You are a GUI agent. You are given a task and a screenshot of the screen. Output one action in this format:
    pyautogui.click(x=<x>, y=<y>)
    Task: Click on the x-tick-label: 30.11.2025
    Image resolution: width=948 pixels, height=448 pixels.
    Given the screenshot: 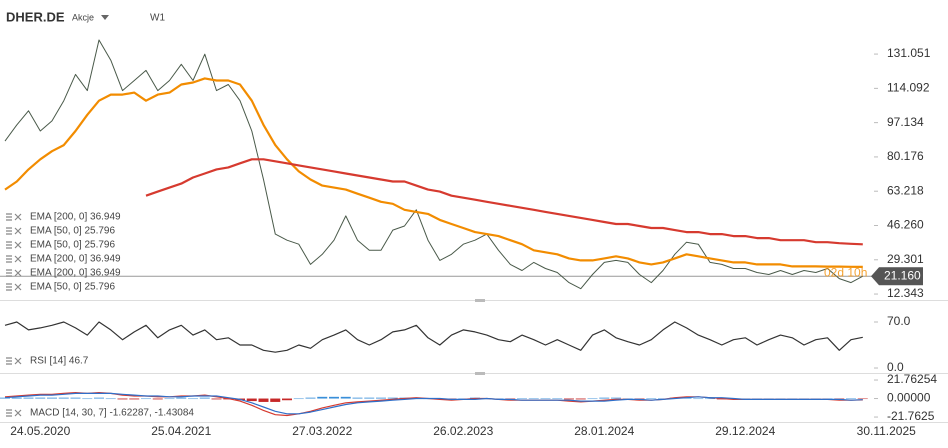 What is the action you would take?
    pyautogui.click(x=886, y=431)
    